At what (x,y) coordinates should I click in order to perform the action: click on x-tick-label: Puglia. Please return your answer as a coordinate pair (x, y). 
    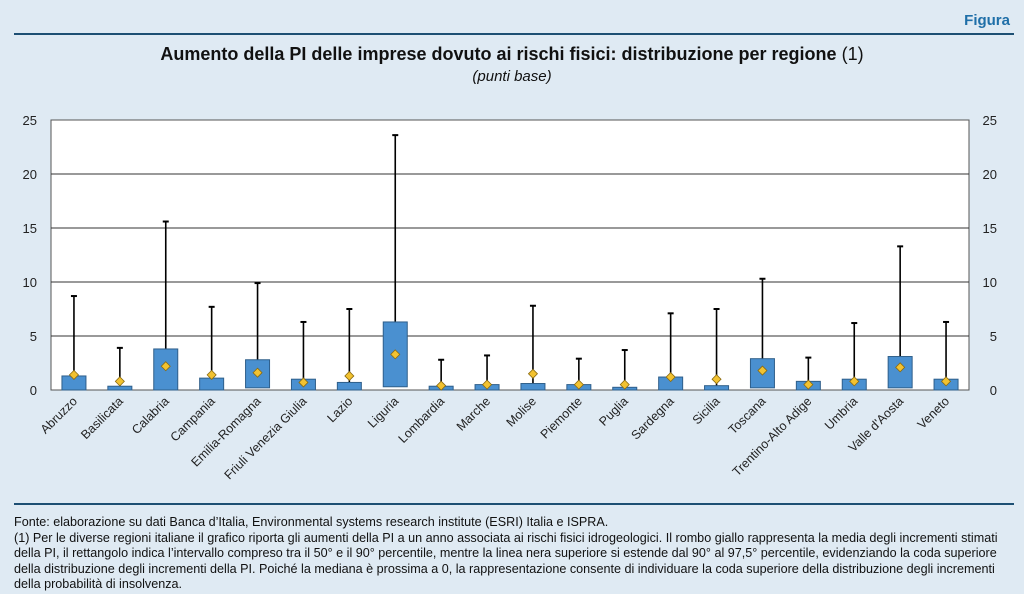
    Looking at the image, I should click on (613, 411).